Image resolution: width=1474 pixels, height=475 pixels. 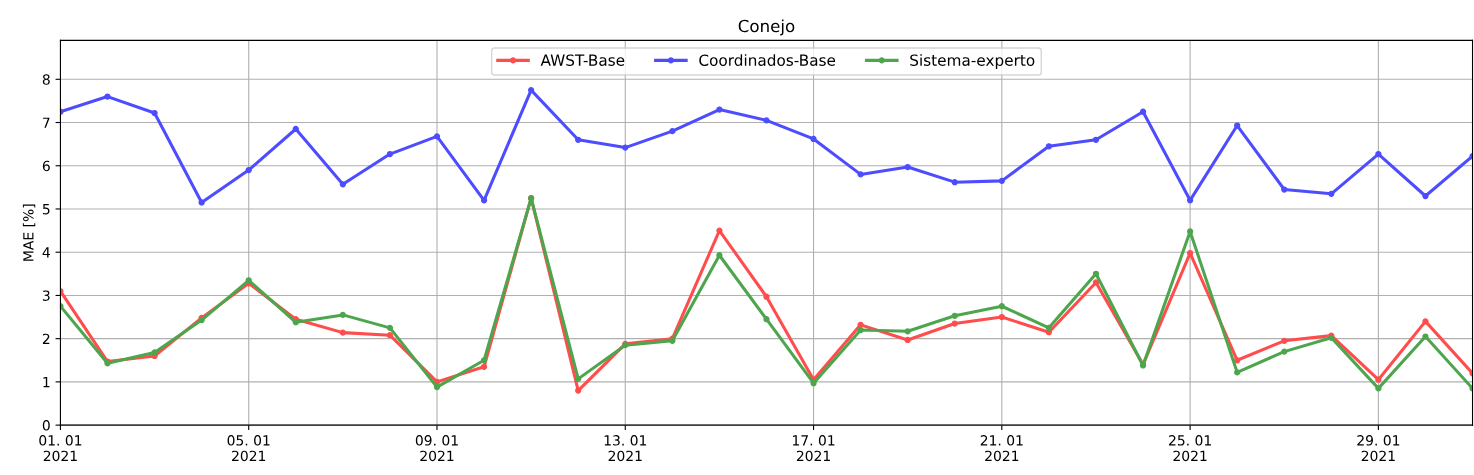 What do you see at coordinates (625, 448) in the screenshot?
I see `x-tick-label: 13. 01 2021` at bounding box center [625, 448].